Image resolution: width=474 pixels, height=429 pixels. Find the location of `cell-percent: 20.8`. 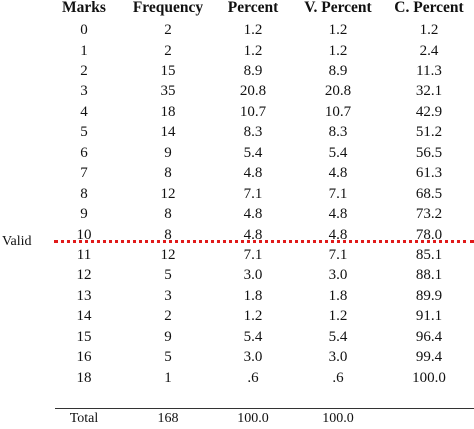

cell-percent: 20.8 is located at coordinates (253, 91).